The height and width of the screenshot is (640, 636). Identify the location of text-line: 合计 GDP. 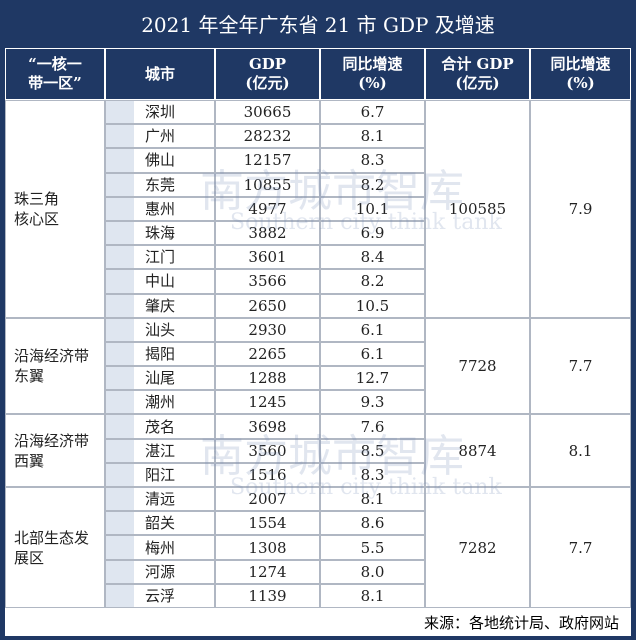
(477, 64).